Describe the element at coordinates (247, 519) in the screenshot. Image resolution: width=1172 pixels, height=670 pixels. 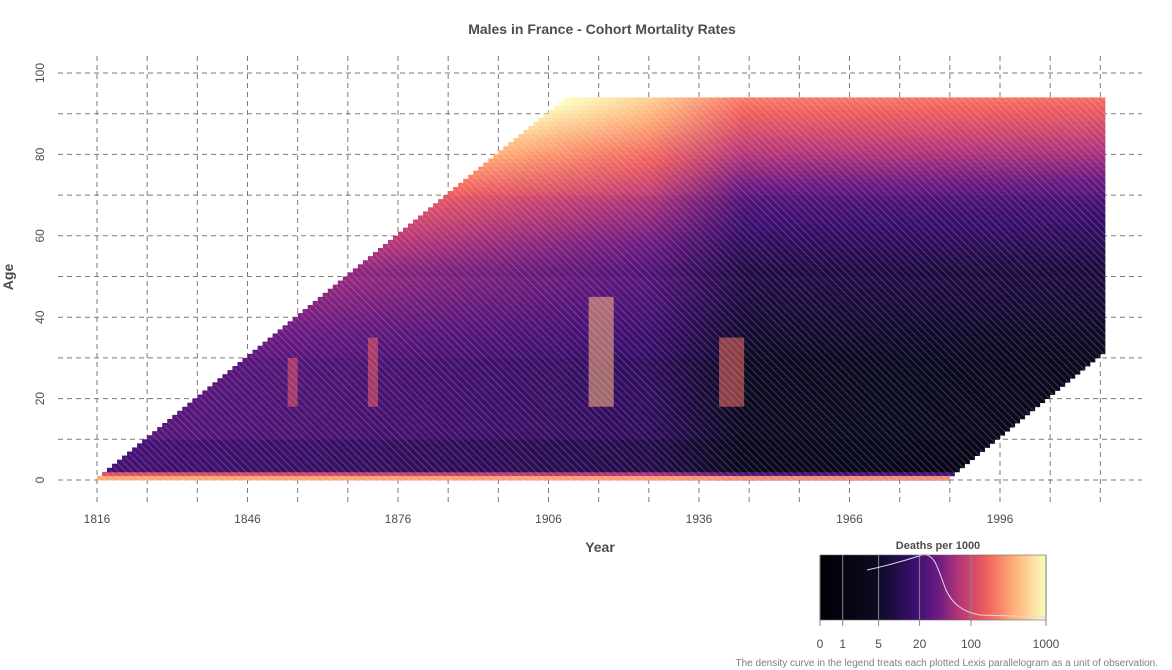
I see `x-tick-label: 1846` at that location.